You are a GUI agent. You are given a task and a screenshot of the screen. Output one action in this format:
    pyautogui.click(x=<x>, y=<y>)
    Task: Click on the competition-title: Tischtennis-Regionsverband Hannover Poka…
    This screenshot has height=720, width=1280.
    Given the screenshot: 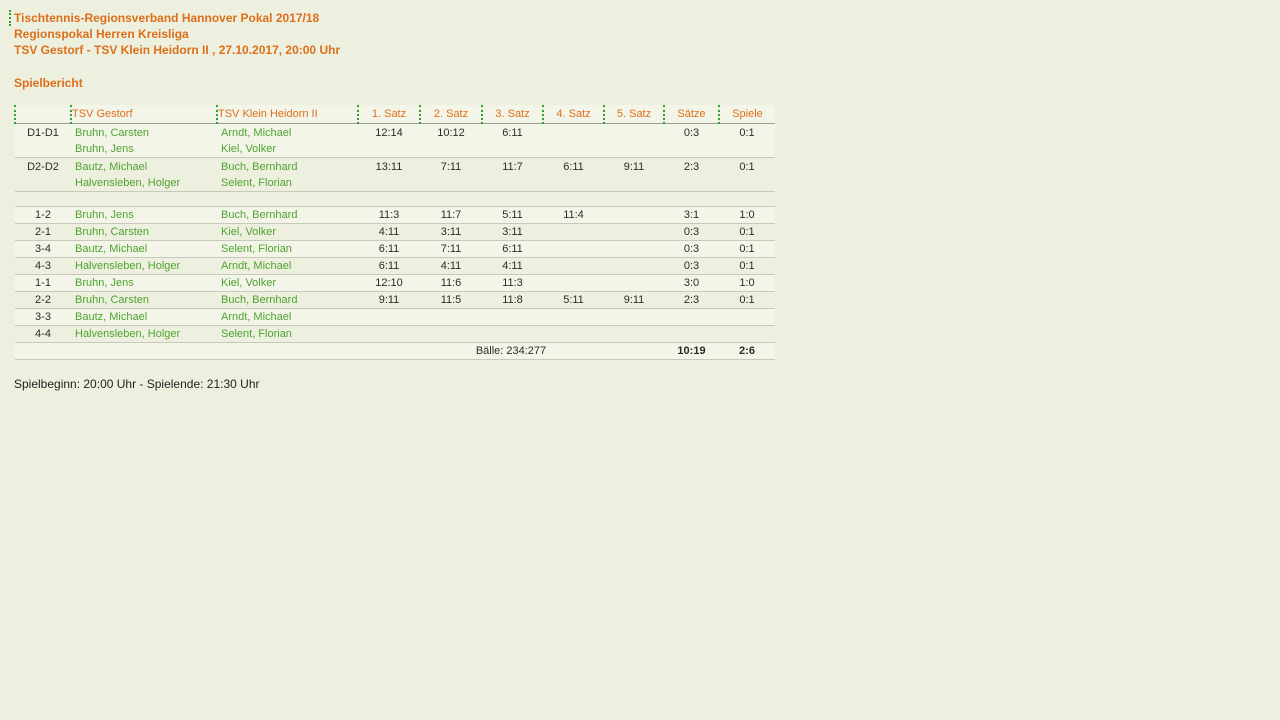 What is the action you would take?
    pyautogui.click(x=396, y=18)
    